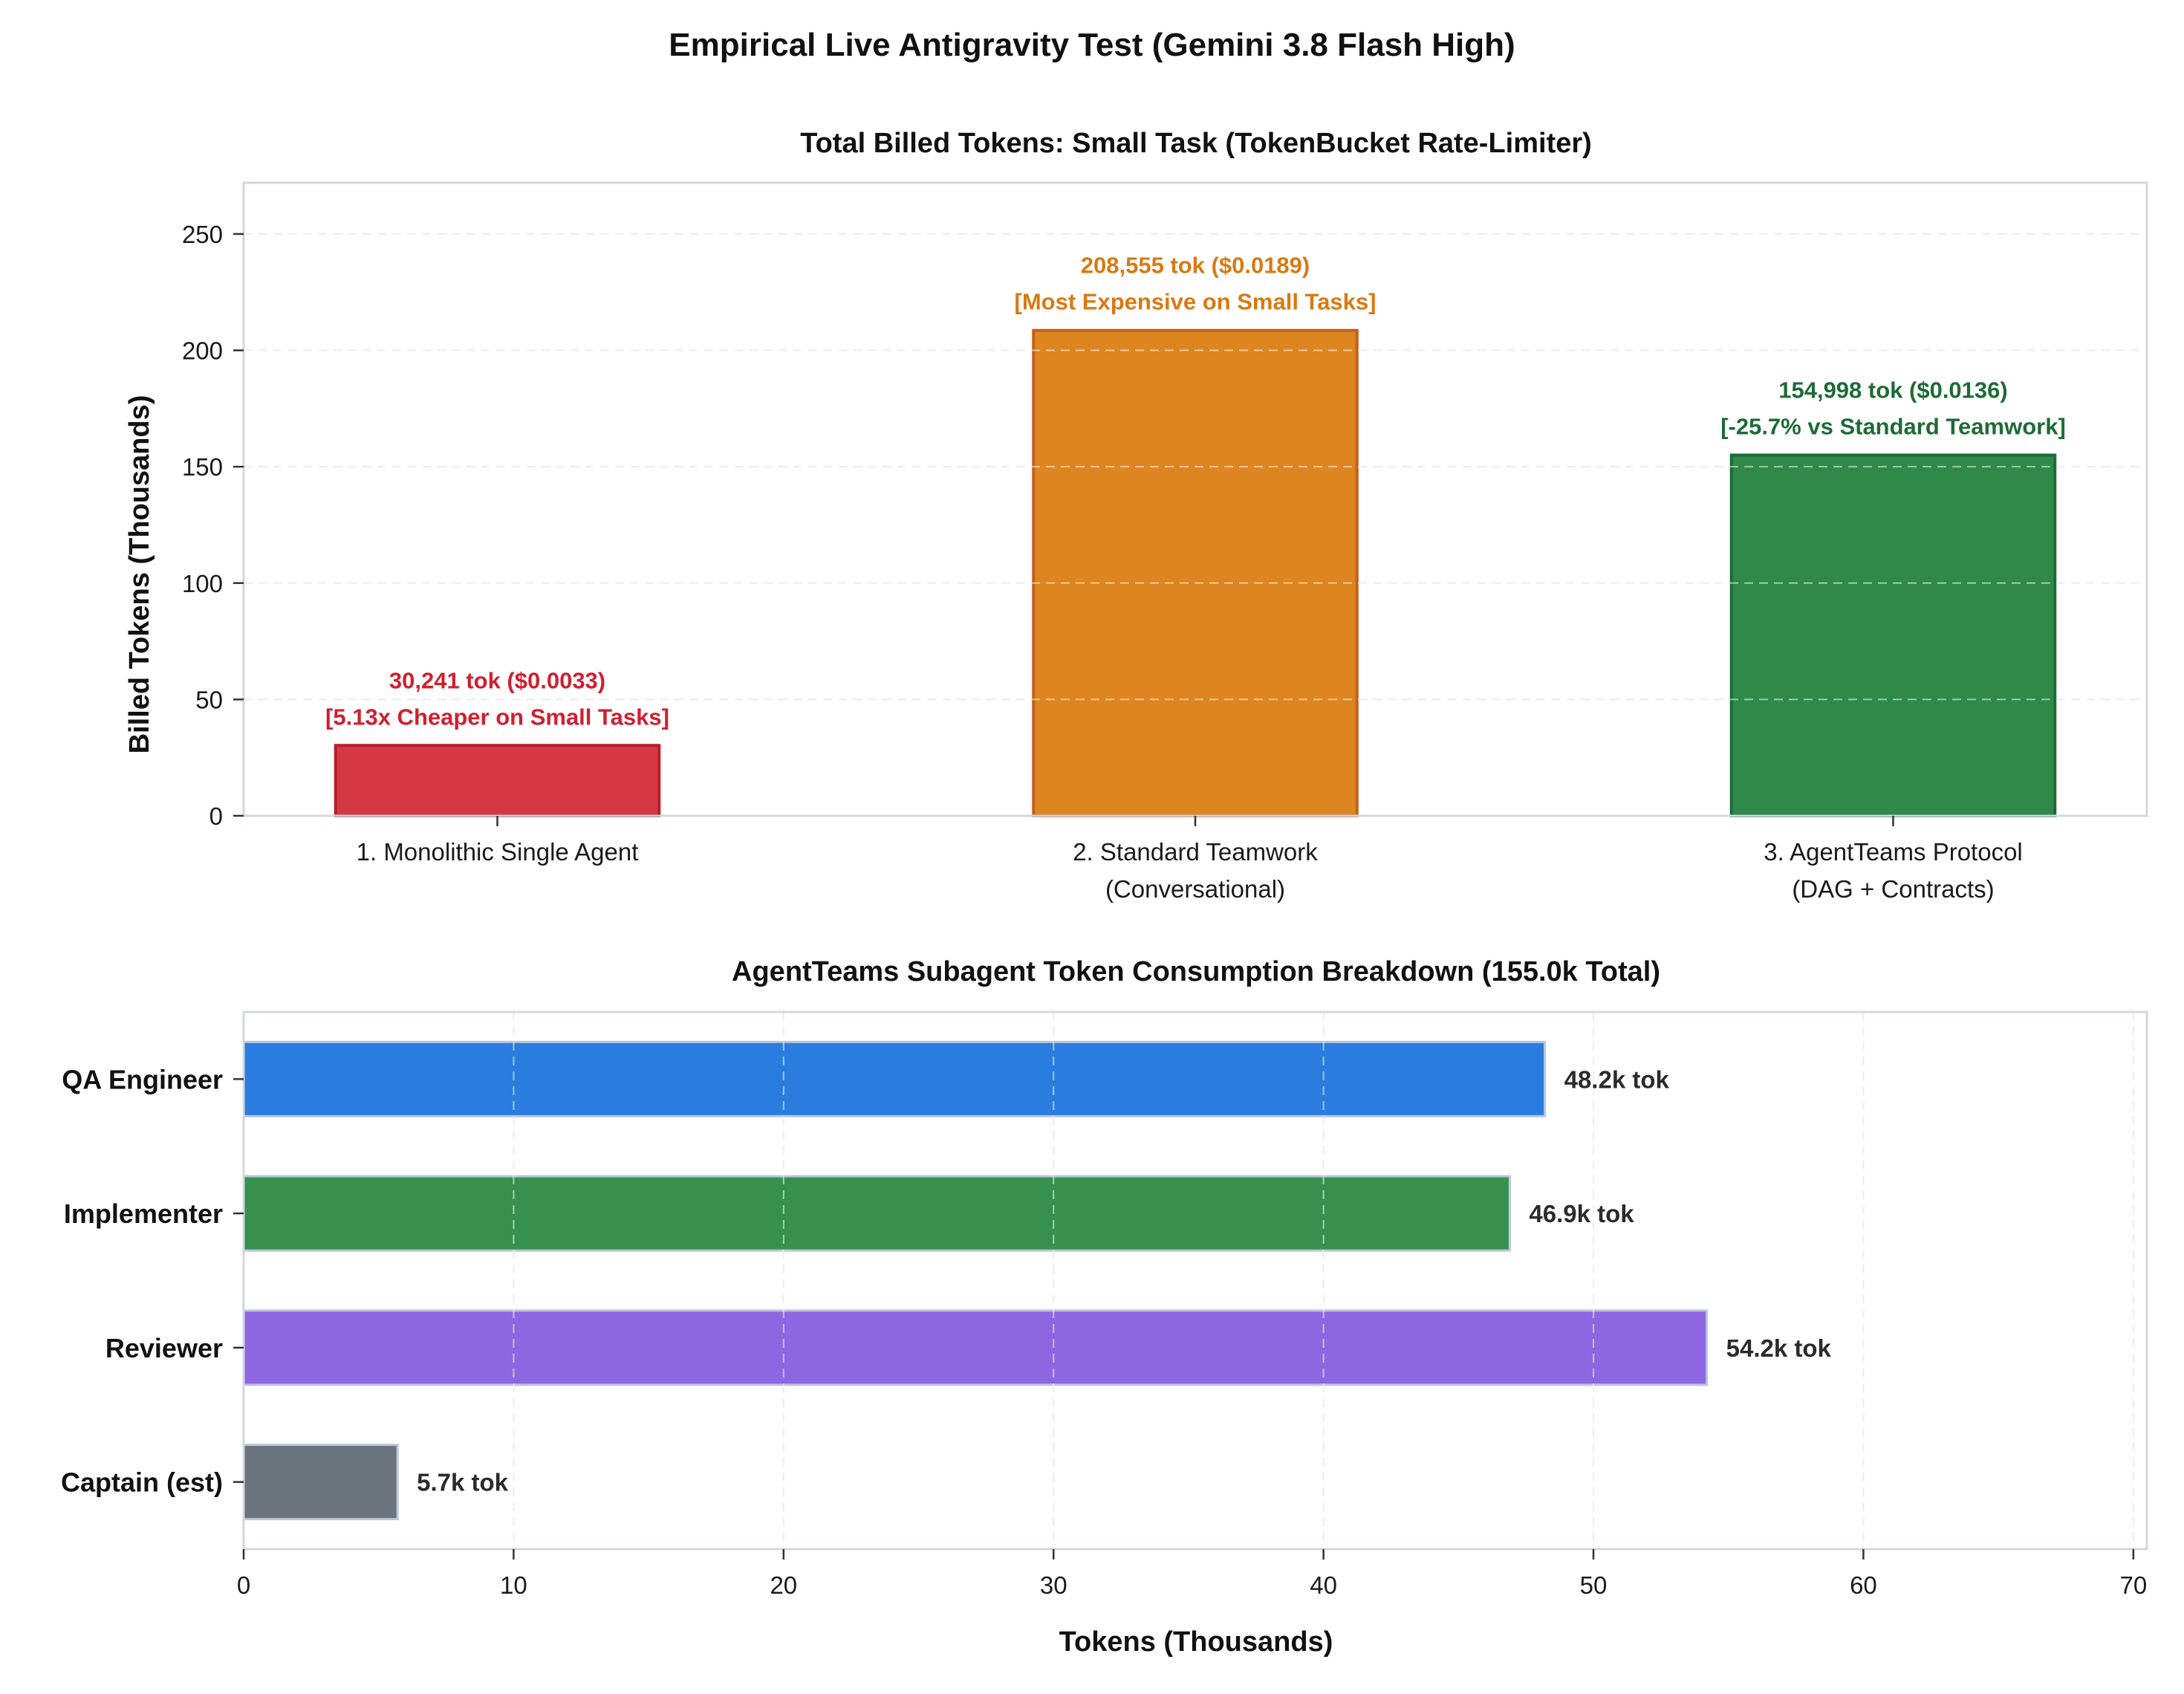 The image size is (2184, 1694). Describe the element at coordinates (497, 717) in the screenshot. I see `top-annotation-0-1: [5.13x Cheaper on Small Tasks]` at that location.